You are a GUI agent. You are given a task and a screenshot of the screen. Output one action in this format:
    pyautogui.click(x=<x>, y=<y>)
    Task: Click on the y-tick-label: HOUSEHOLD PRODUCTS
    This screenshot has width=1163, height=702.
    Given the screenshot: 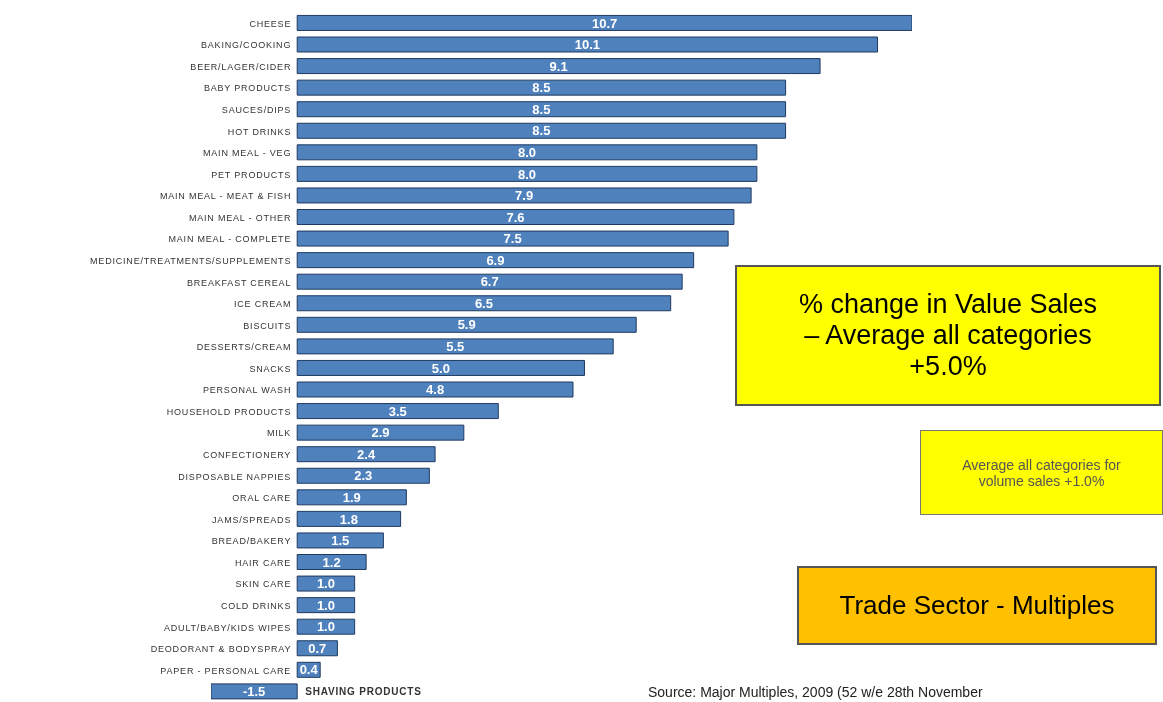 What is the action you would take?
    pyautogui.click(x=229, y=411)
    